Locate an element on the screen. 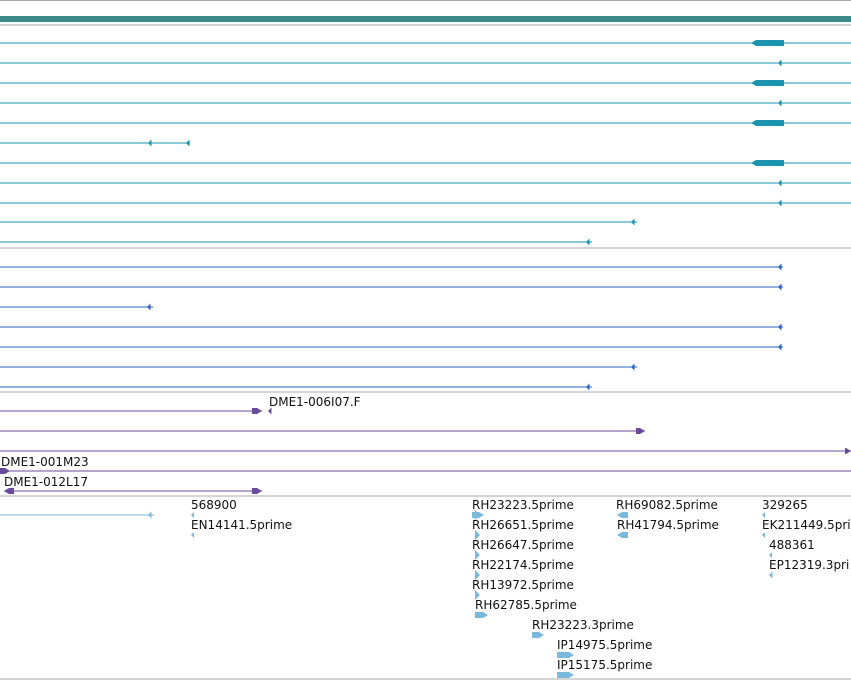 This screenshot has height=680, width=851. est-label: RH23223.3prime is located at coordinates (583, 625).